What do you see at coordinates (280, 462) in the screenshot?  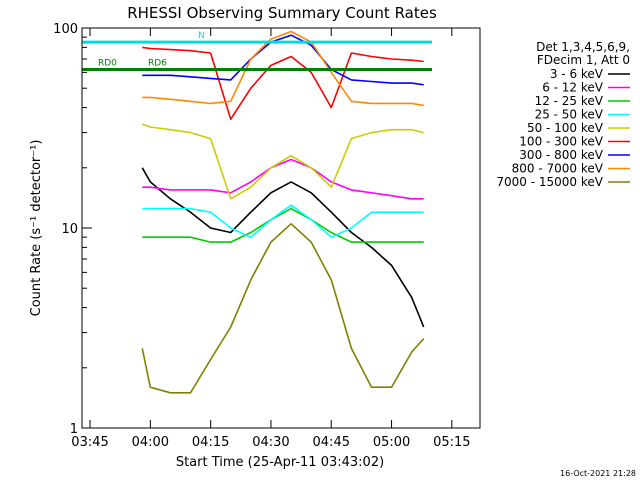 I see `x-axis-label: Start Time (25-Apr-11 03:43:02)` at bounding box center [280, 462].